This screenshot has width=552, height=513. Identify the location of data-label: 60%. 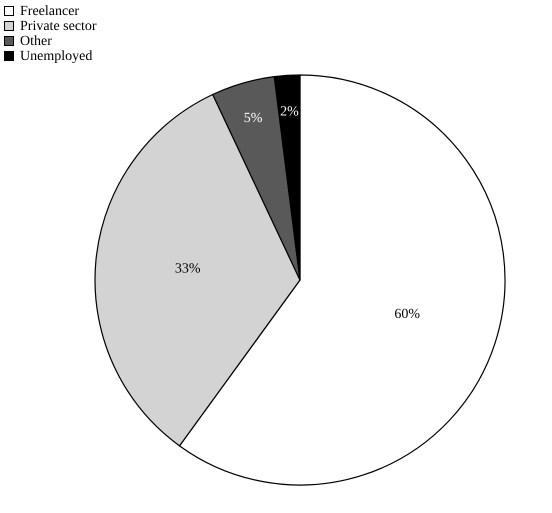
(407, 314).